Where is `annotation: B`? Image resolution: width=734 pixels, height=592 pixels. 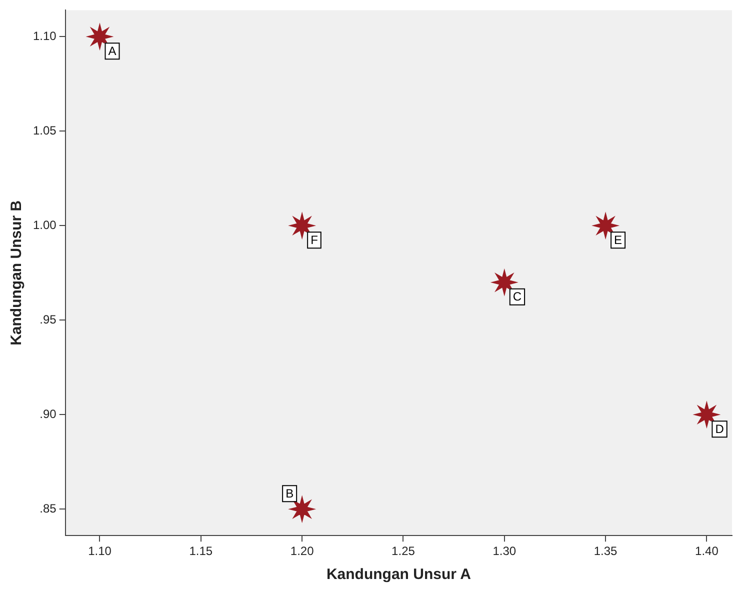
annotation: B is located at coordinates (290, 493).